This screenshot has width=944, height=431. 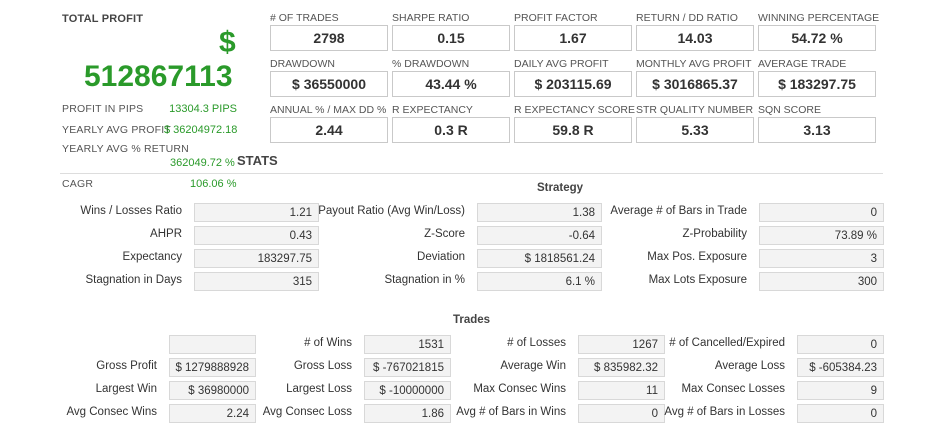 I want to click on strategy-value: 0.43, so click(x=256, y=235).